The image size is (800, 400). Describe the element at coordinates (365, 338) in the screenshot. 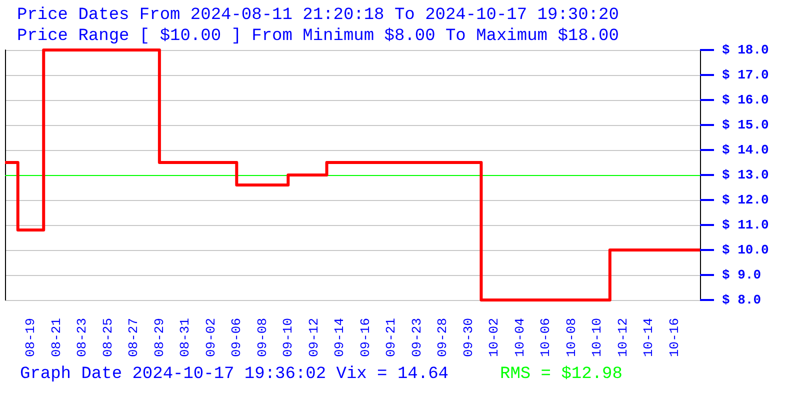

I see `x-tick-label: 09-16` at that location.